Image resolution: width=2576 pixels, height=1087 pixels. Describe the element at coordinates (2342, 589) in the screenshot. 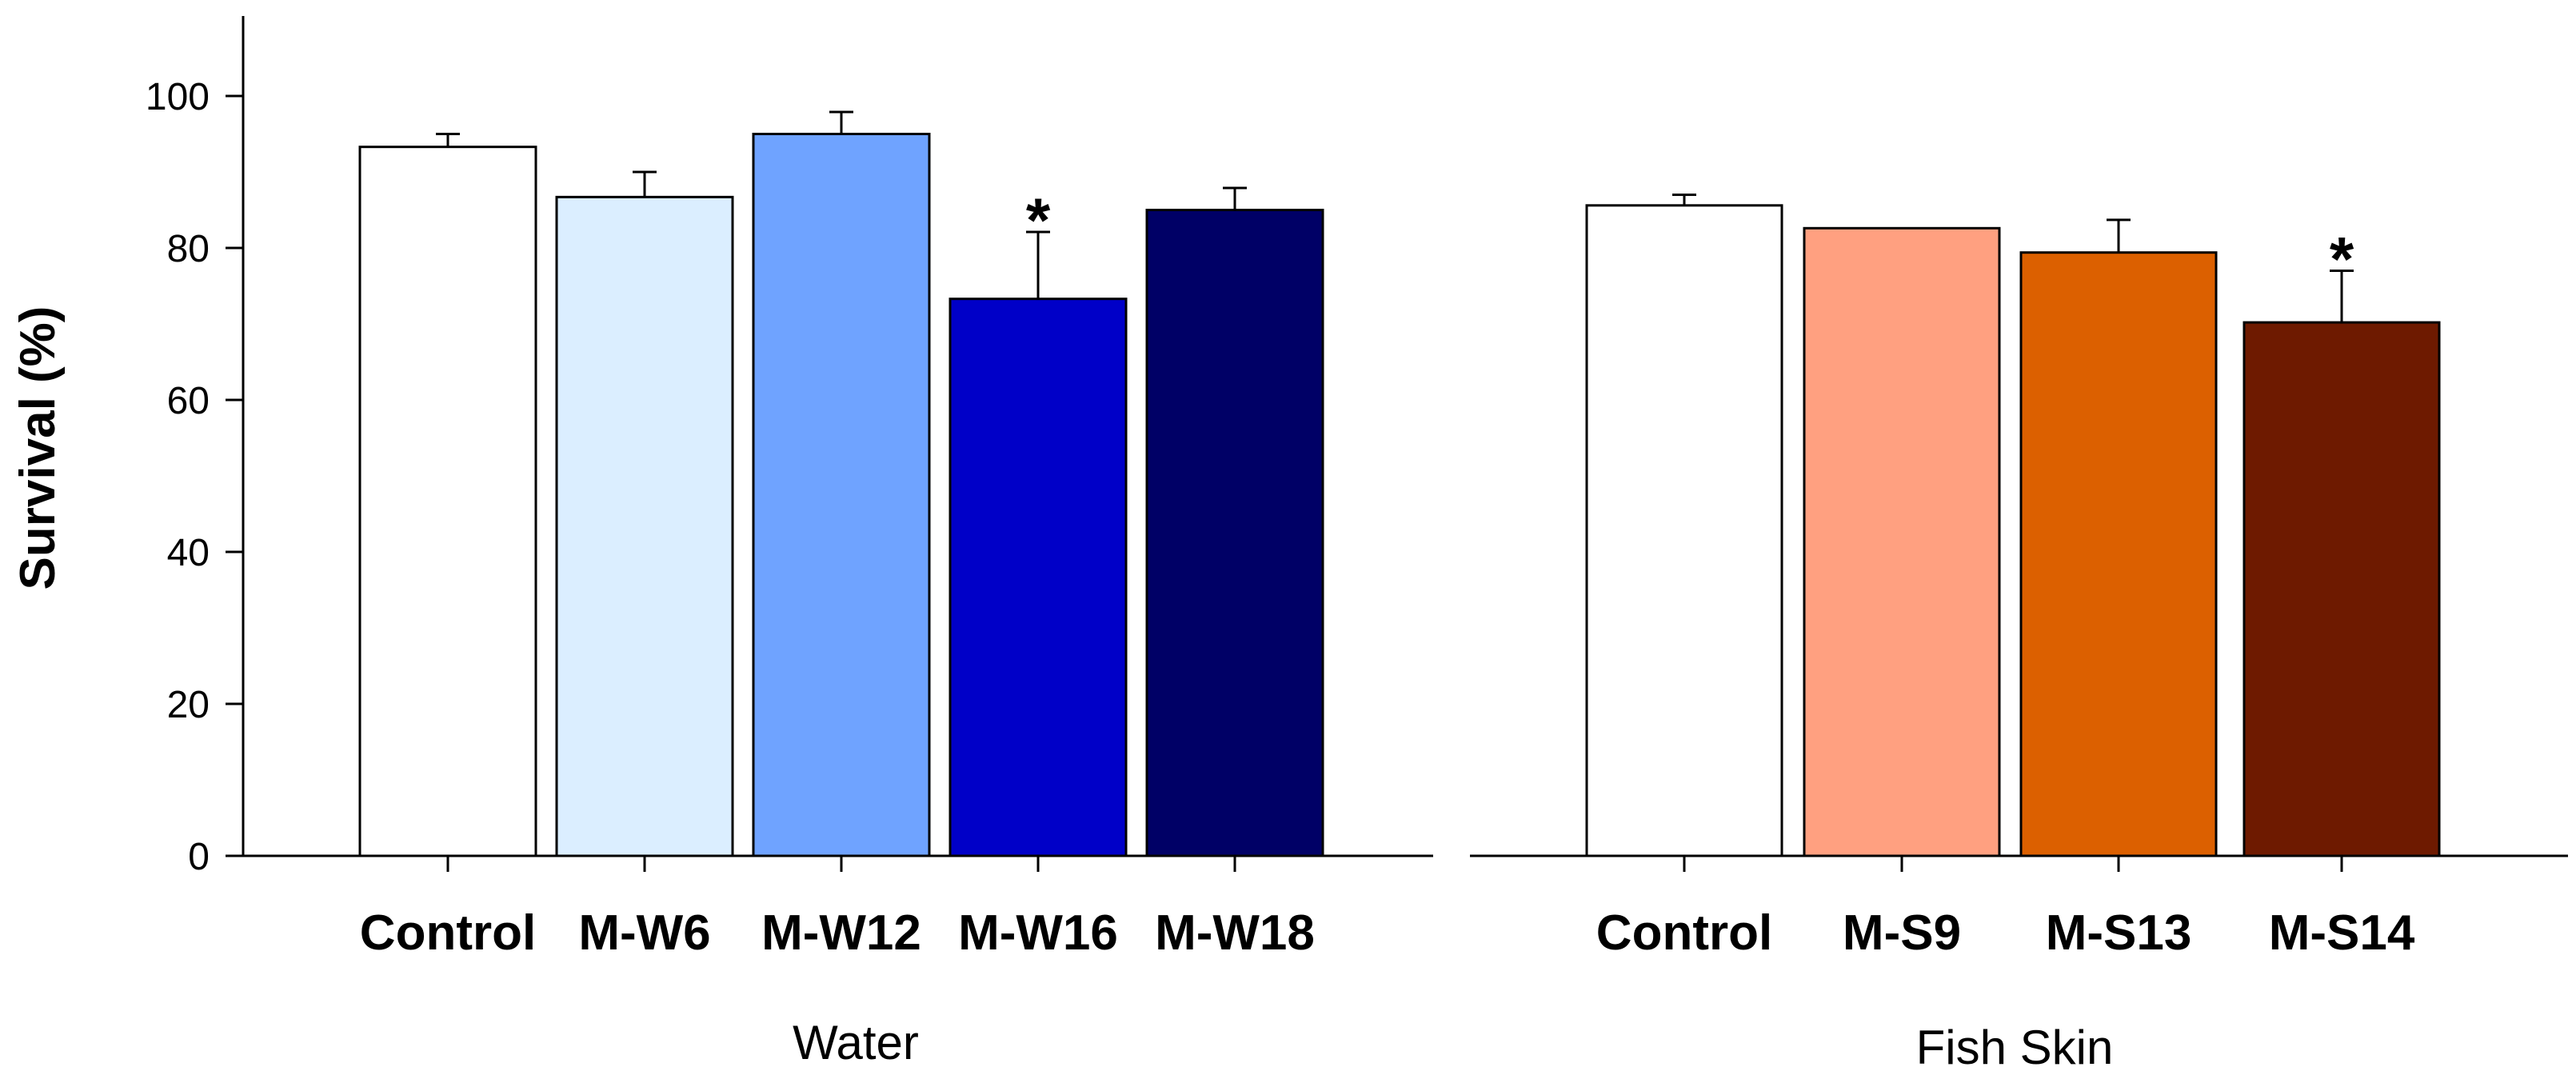

I see `bar-m-s14` at that location.